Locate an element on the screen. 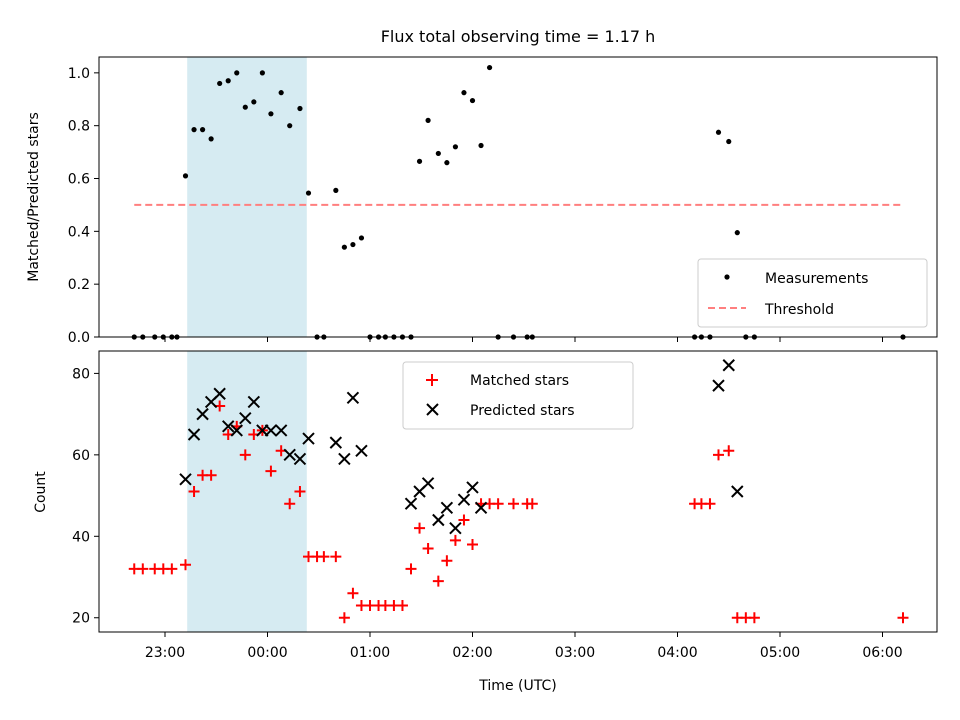  x-axis-label: Time (UTC) is located at coordinates (517, 686).